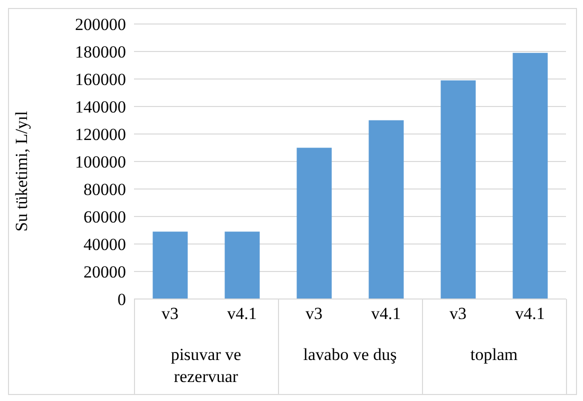 The image size is (583, 401). I want to click on y-tick-label: 40000, so click(105, 244).